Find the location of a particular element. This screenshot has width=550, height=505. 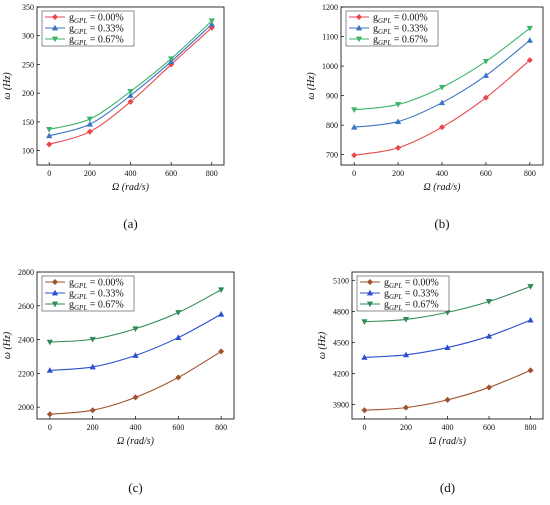

y-tick-label: 1000 is located at coordinates (330, 66).